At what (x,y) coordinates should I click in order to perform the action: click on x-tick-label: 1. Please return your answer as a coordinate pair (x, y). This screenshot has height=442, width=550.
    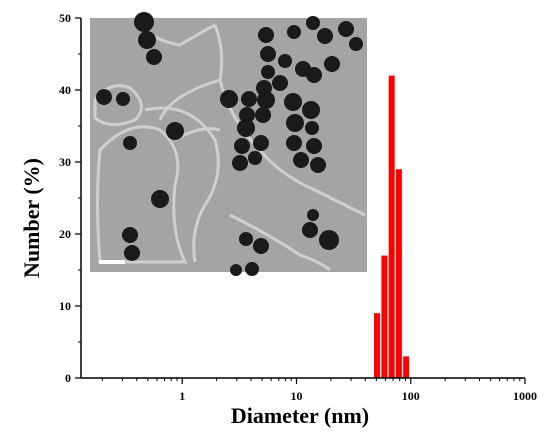
    Looking at the image, I should click on (182, 396).